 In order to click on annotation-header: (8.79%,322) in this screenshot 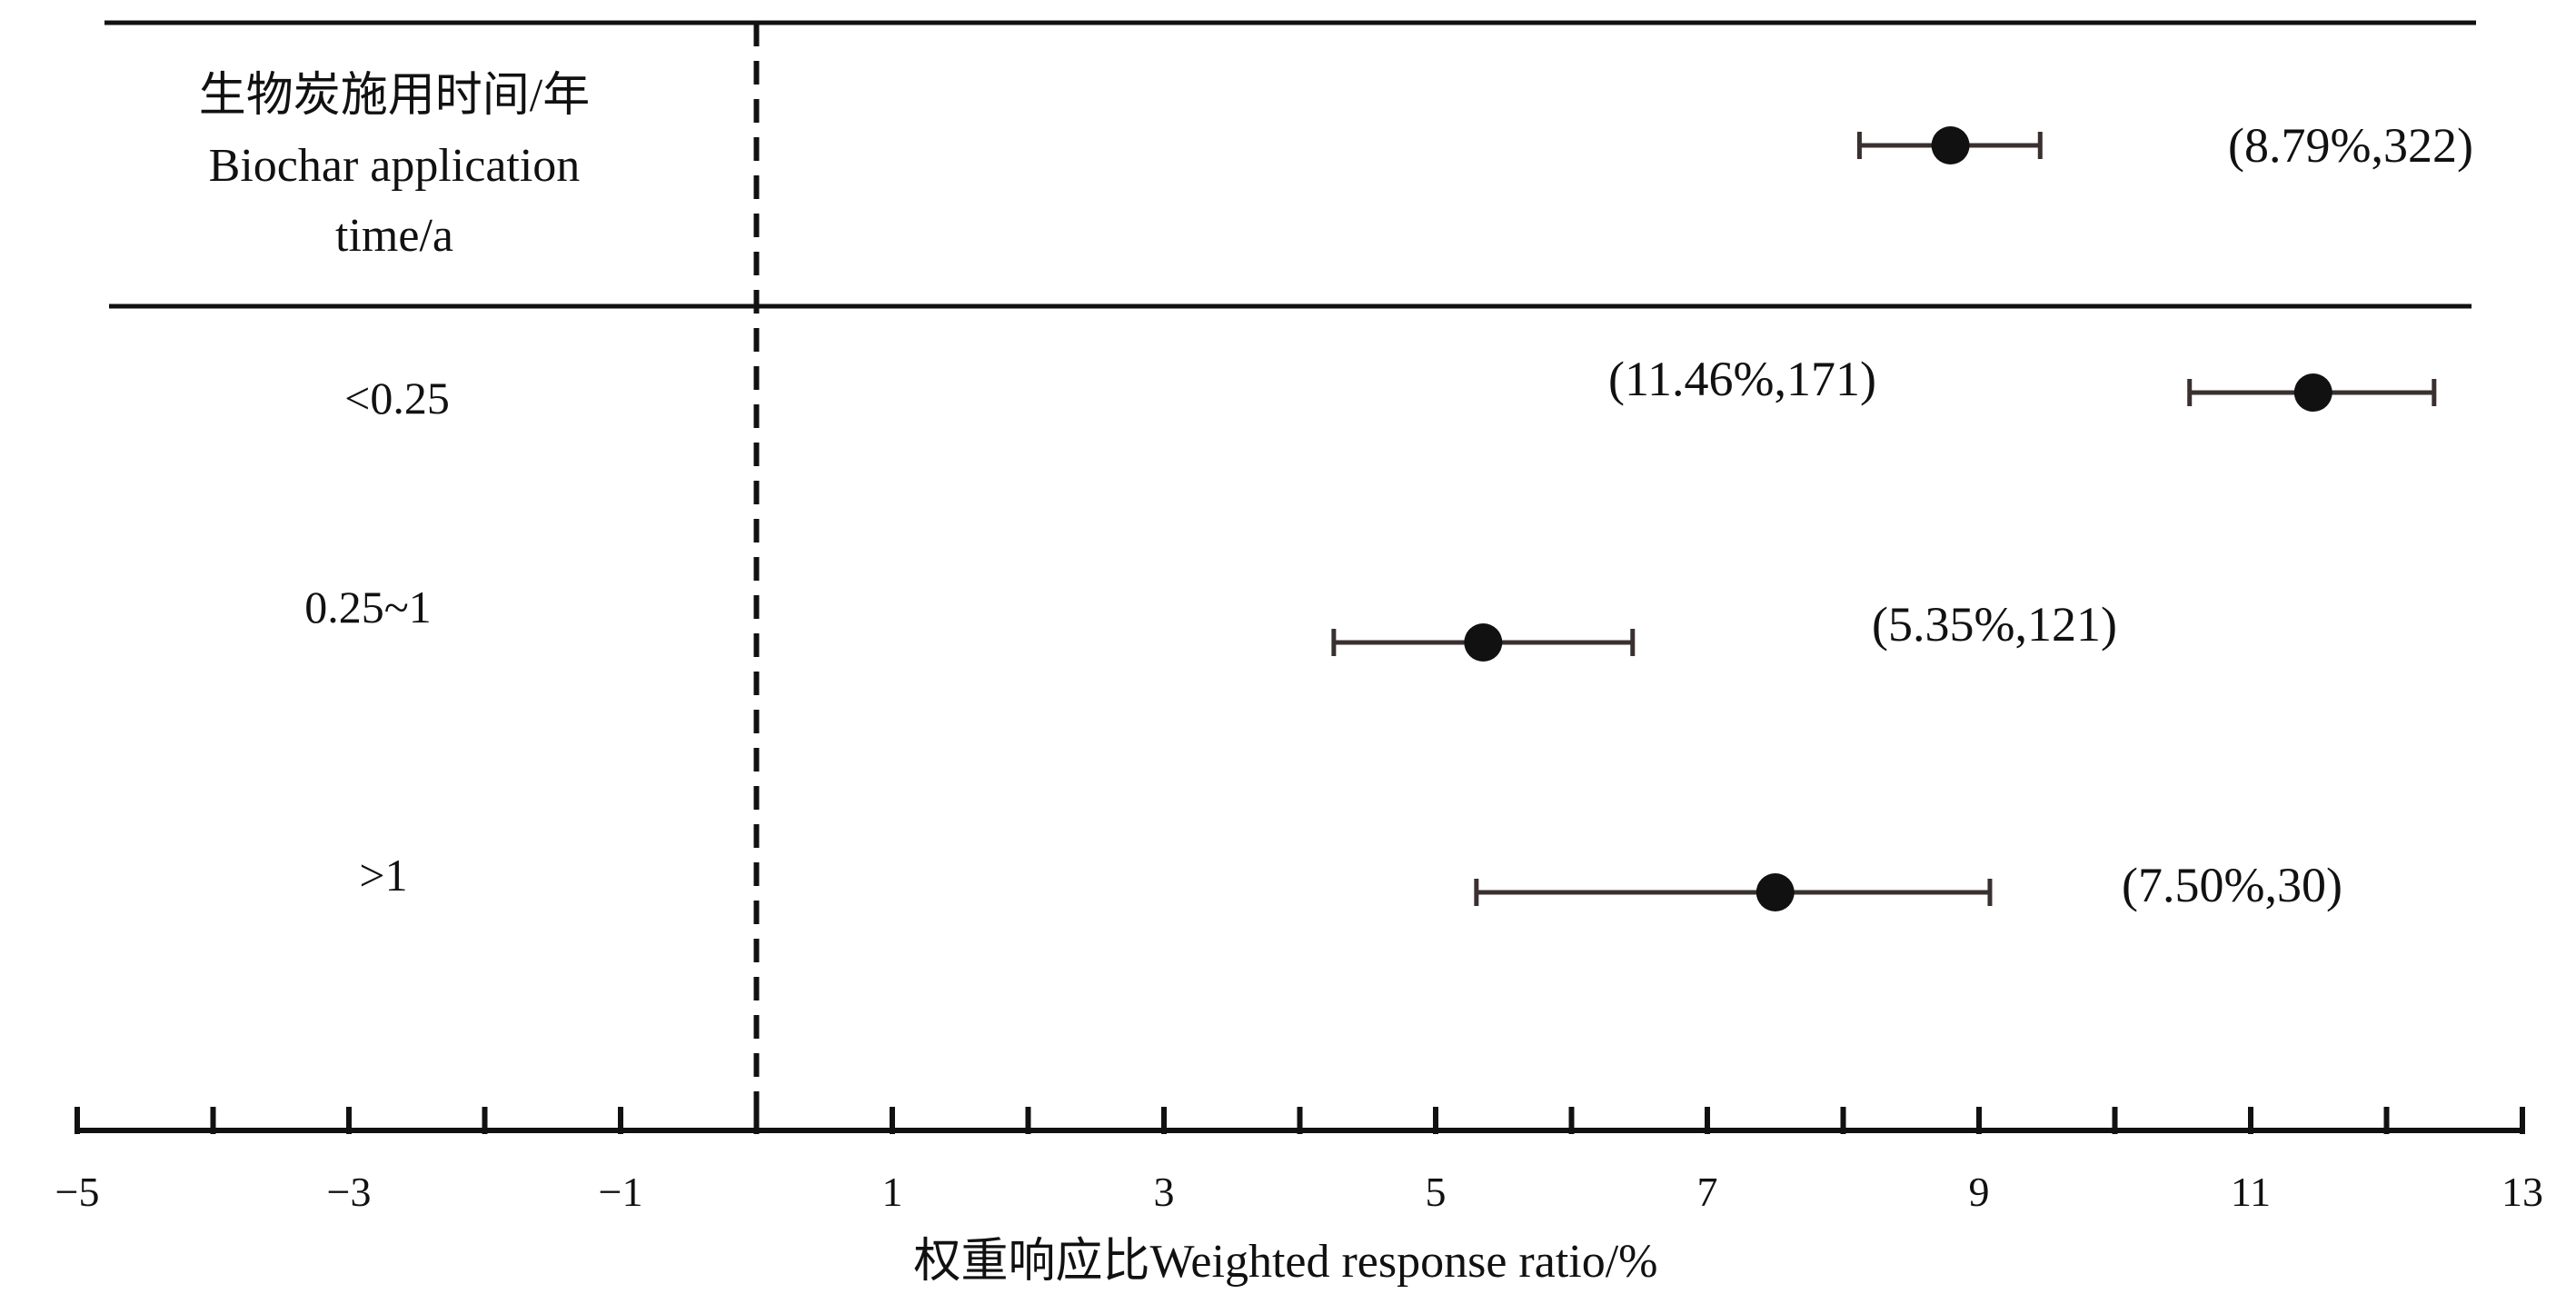, I will do `click(2350, 145)`.